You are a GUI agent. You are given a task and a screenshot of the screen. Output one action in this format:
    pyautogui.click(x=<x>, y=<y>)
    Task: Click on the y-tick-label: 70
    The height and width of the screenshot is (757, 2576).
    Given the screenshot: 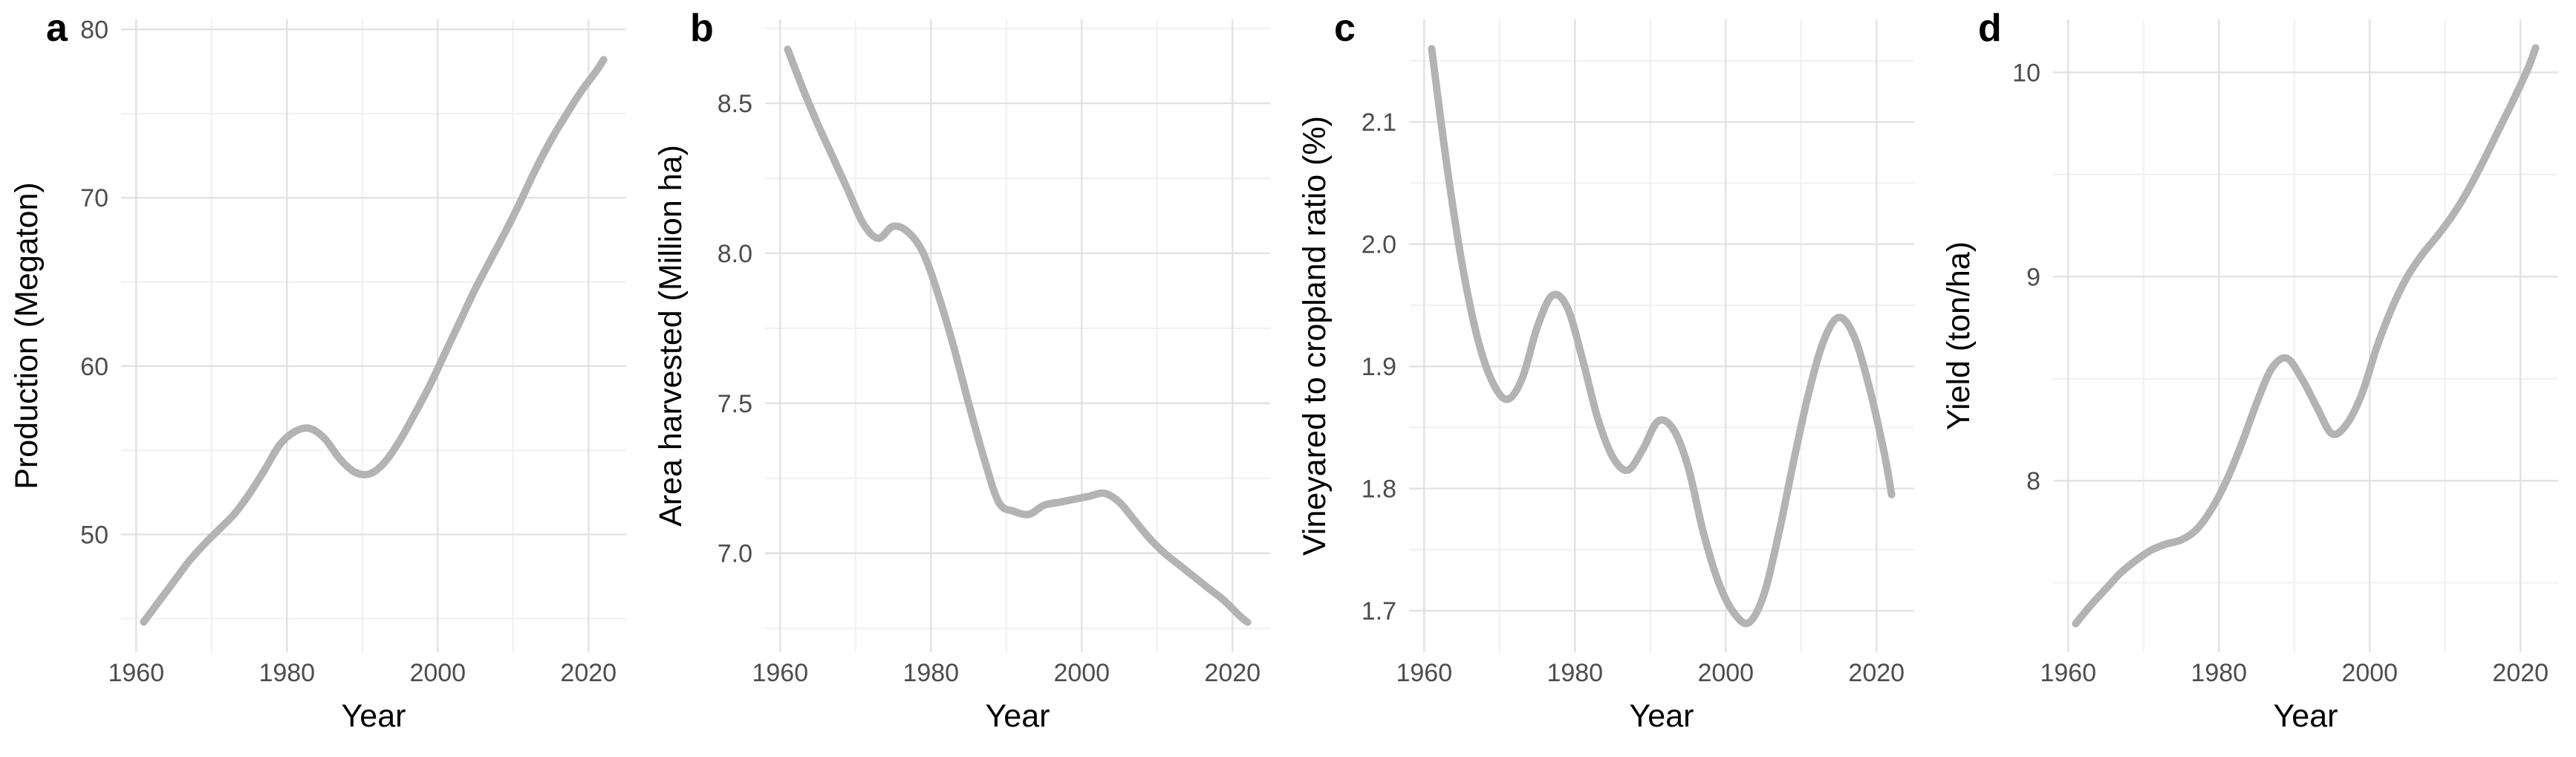 What is the action you would take?
    pyautogui.click(x=94, y=198)
    